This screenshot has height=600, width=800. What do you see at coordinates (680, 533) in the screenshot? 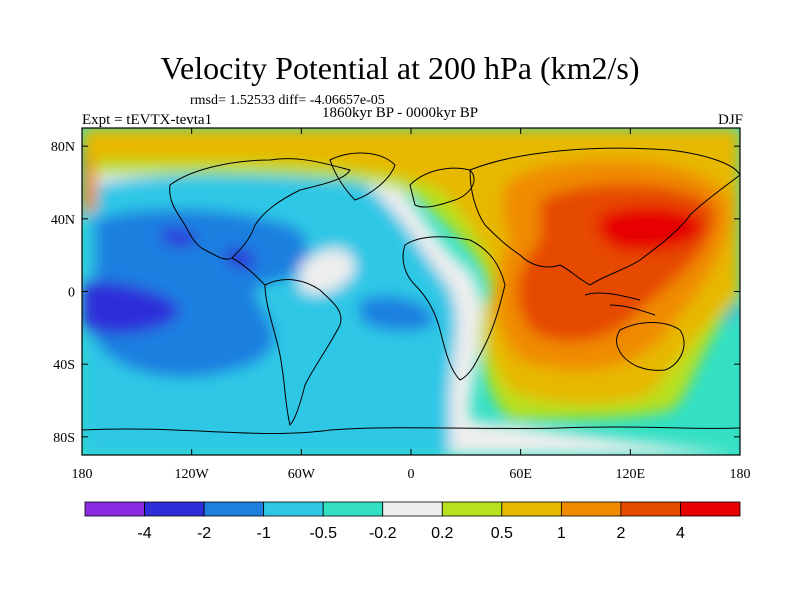
I see `colorbar-label: 4` at bounding box center [680, 533].